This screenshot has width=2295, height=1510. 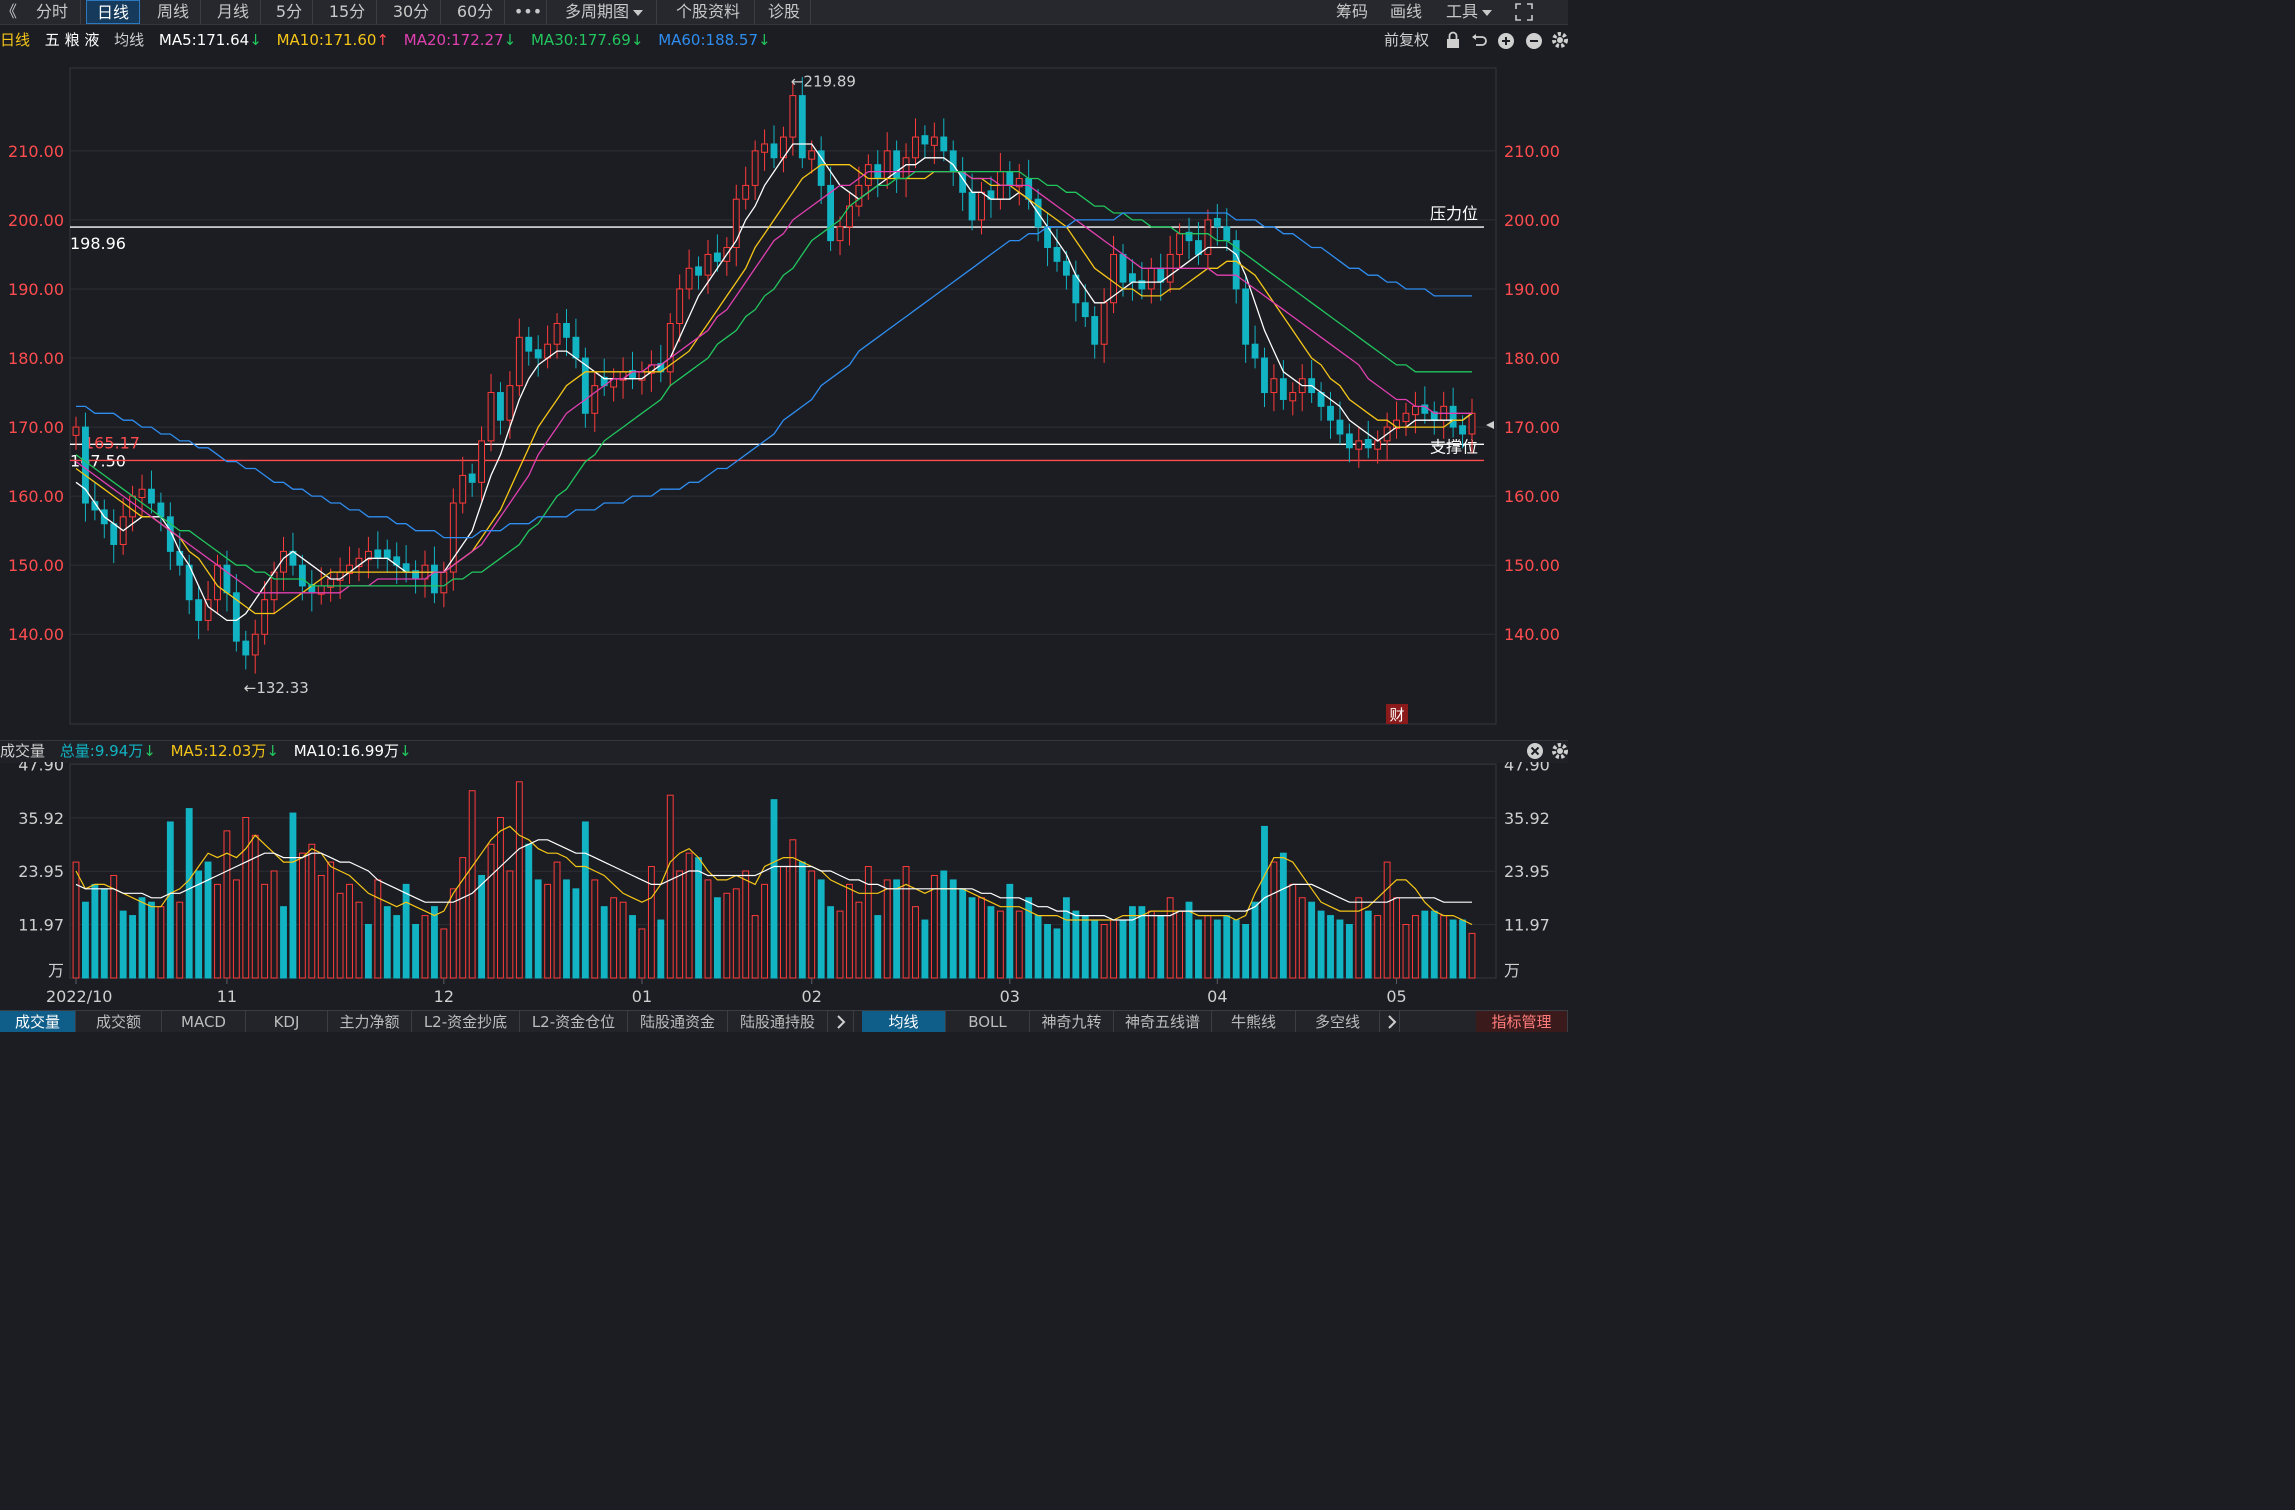 What do you see at coordinates (1338, 1021) in the screenshot?
I see `indicator-long-short: 多空线` at bounding box center [1338, 1021].